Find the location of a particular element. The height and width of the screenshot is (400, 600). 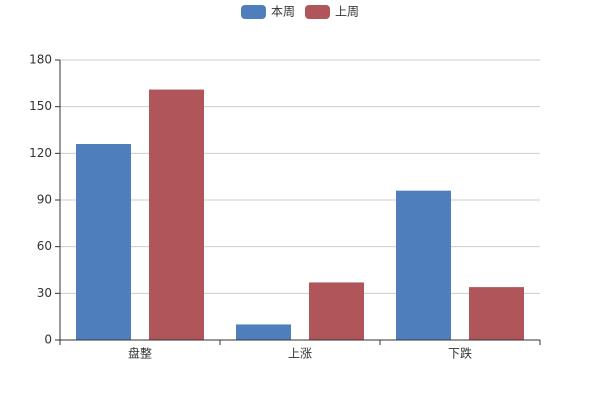

legend-label: 上周 is located at coordinates (347, 12).